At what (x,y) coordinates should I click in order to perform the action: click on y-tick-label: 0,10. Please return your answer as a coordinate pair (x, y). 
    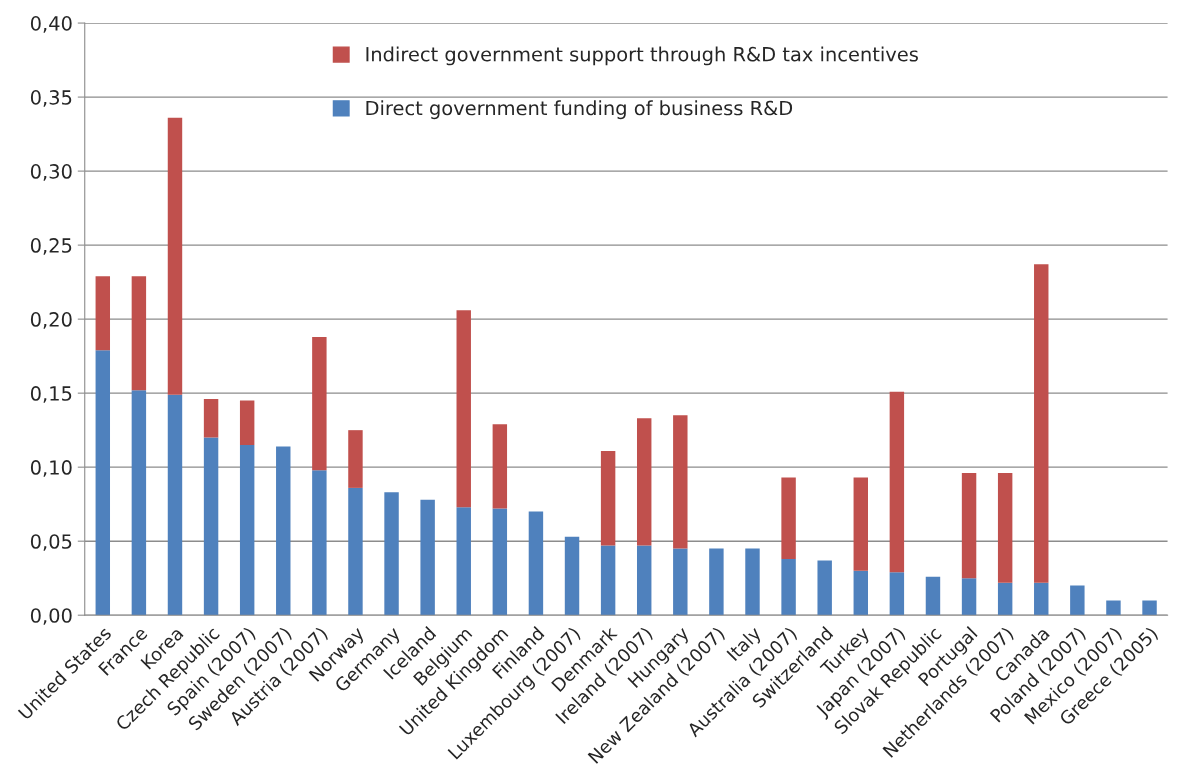
    Looking at the image, I should click on (51, 468).